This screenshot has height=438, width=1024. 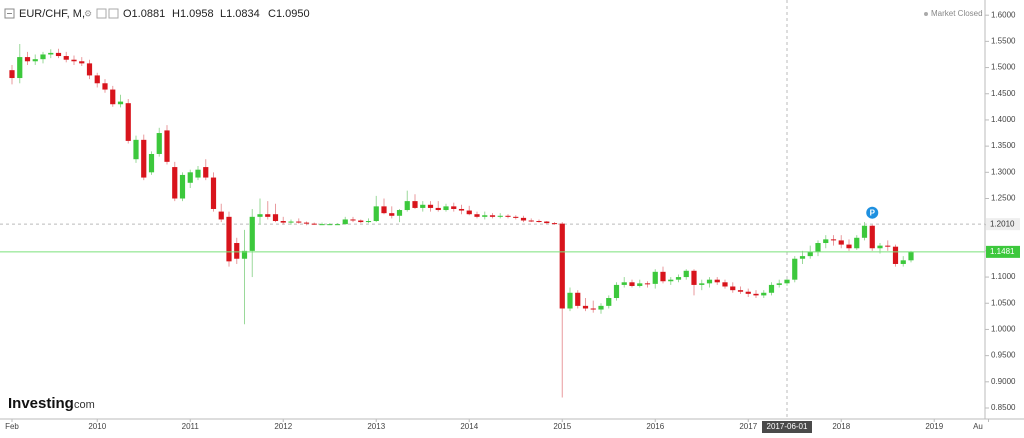 I want to click on x-tick-label: 2010, so click(x=97, y=426).